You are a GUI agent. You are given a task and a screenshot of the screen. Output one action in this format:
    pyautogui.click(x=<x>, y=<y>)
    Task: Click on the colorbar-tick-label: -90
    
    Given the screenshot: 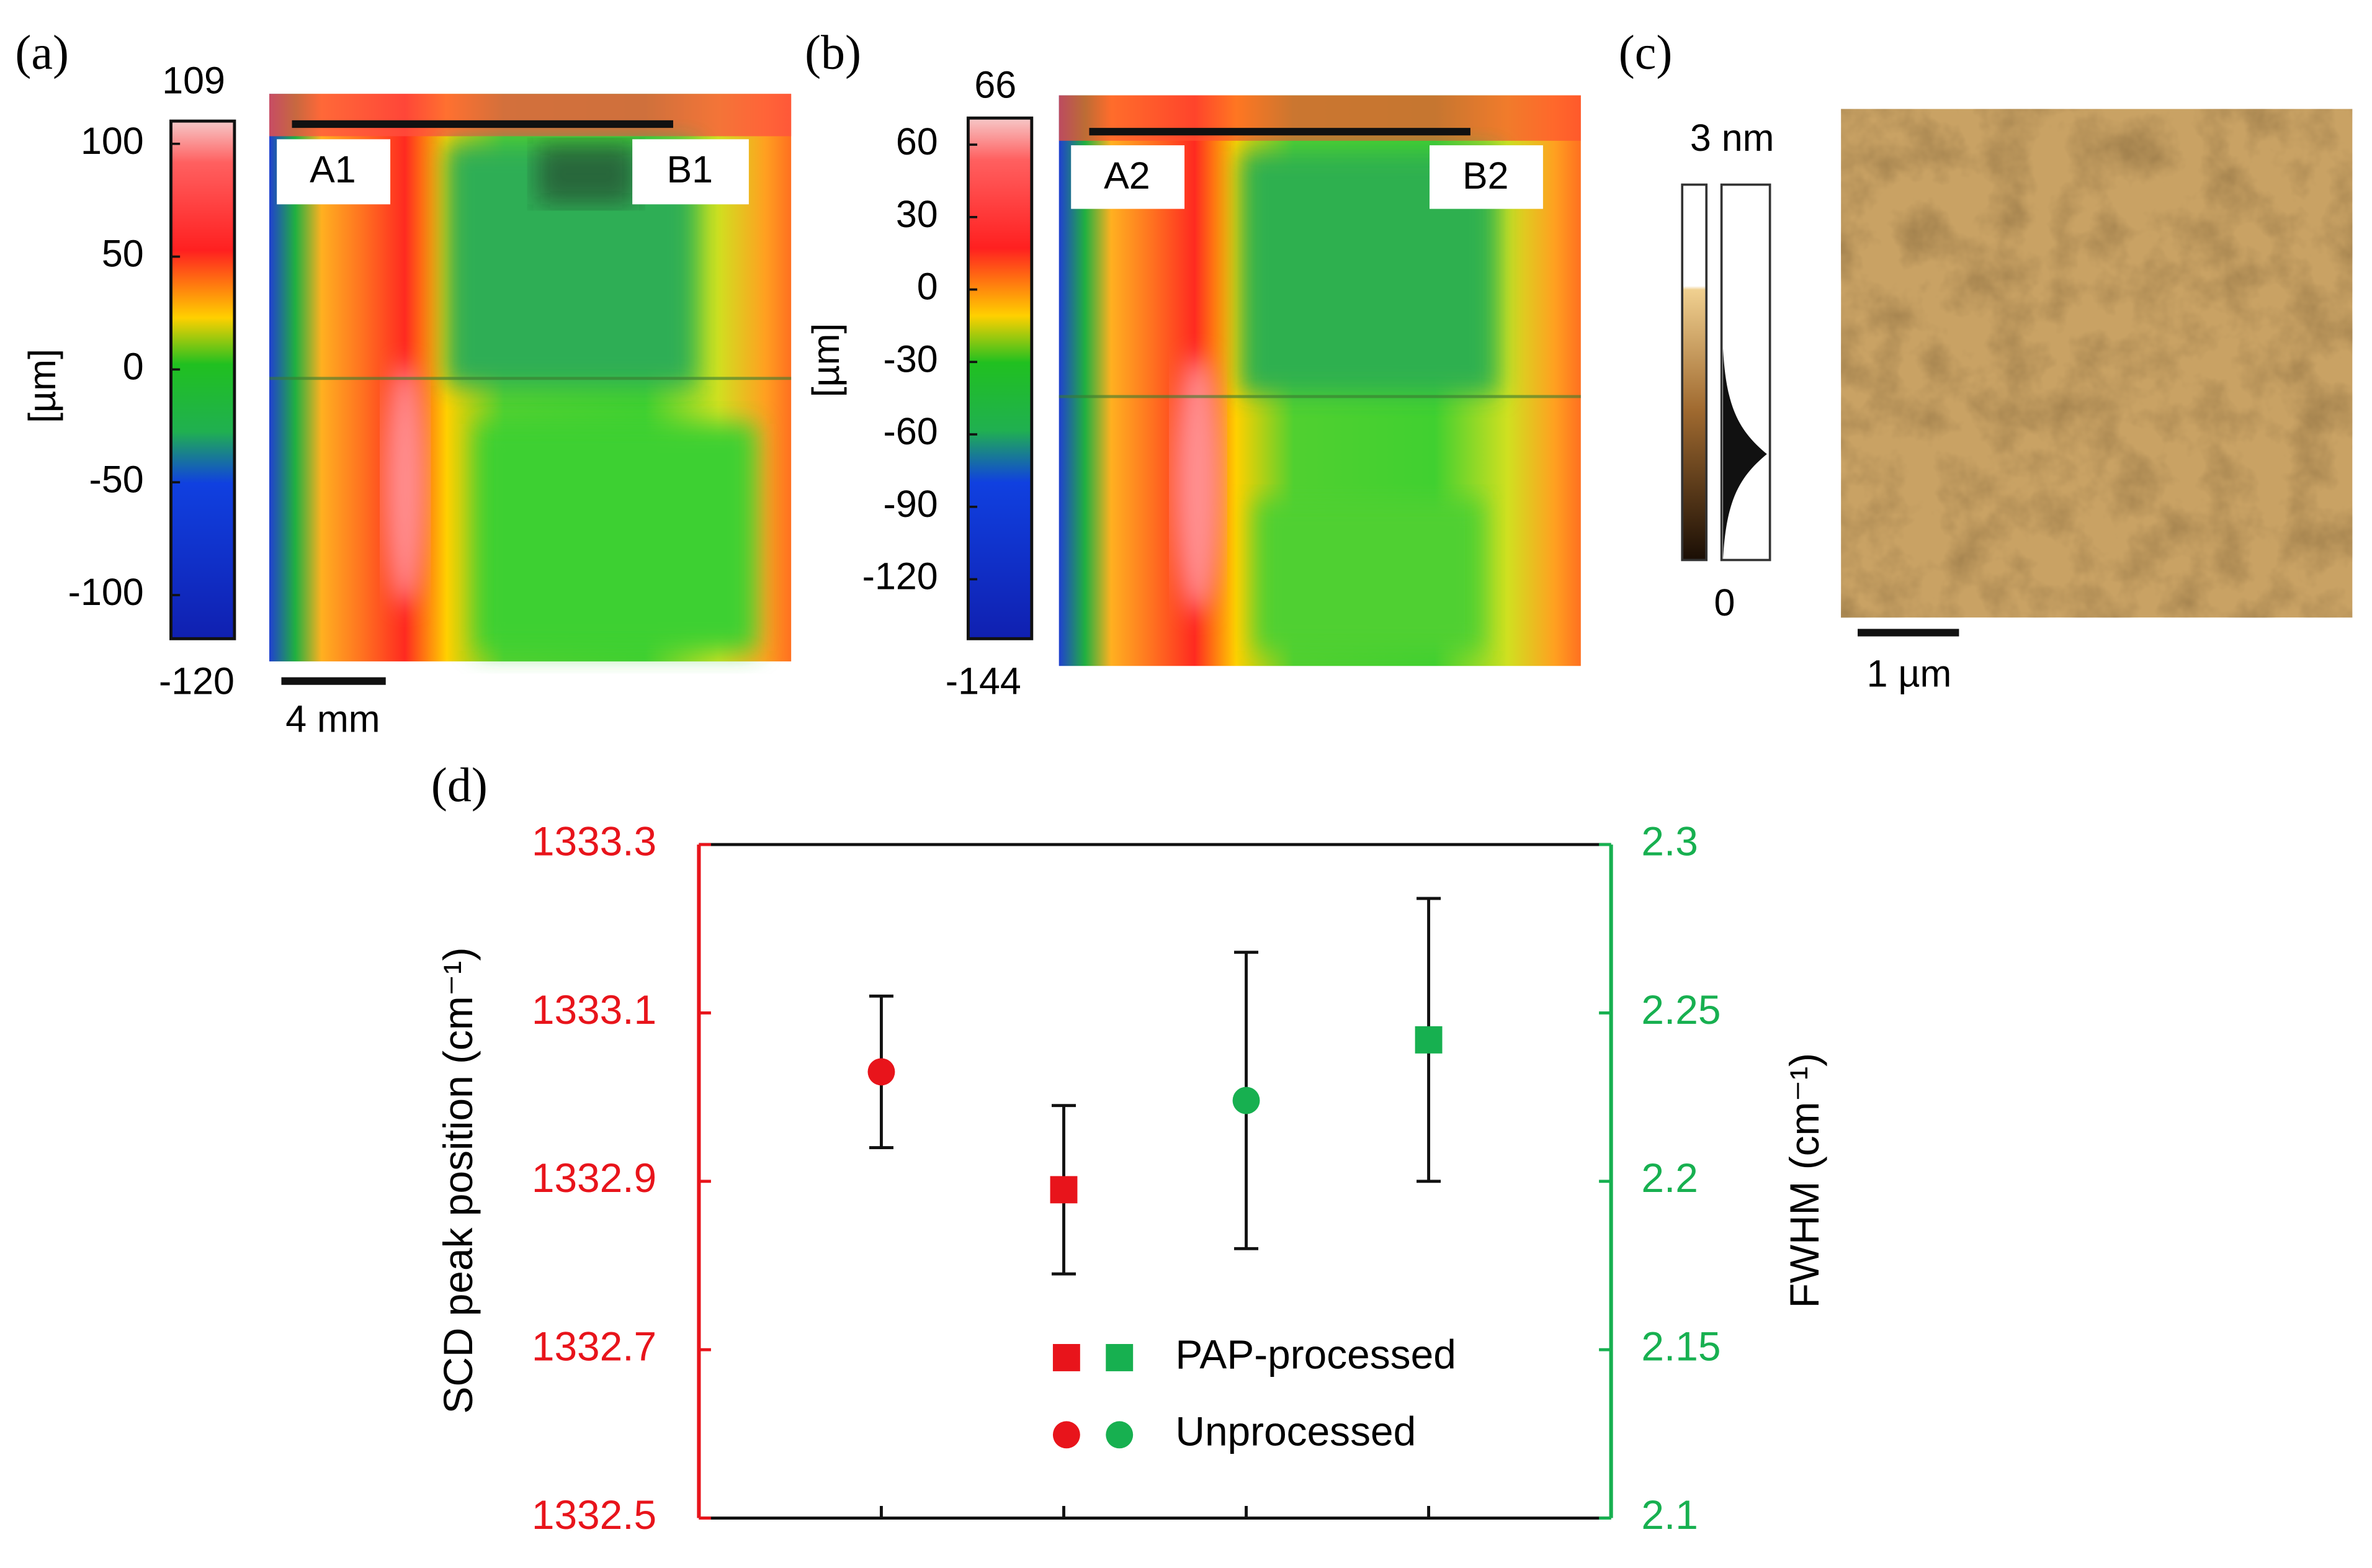 What is the action you would take?
    pyautogui.click(x=911, y=504)
    